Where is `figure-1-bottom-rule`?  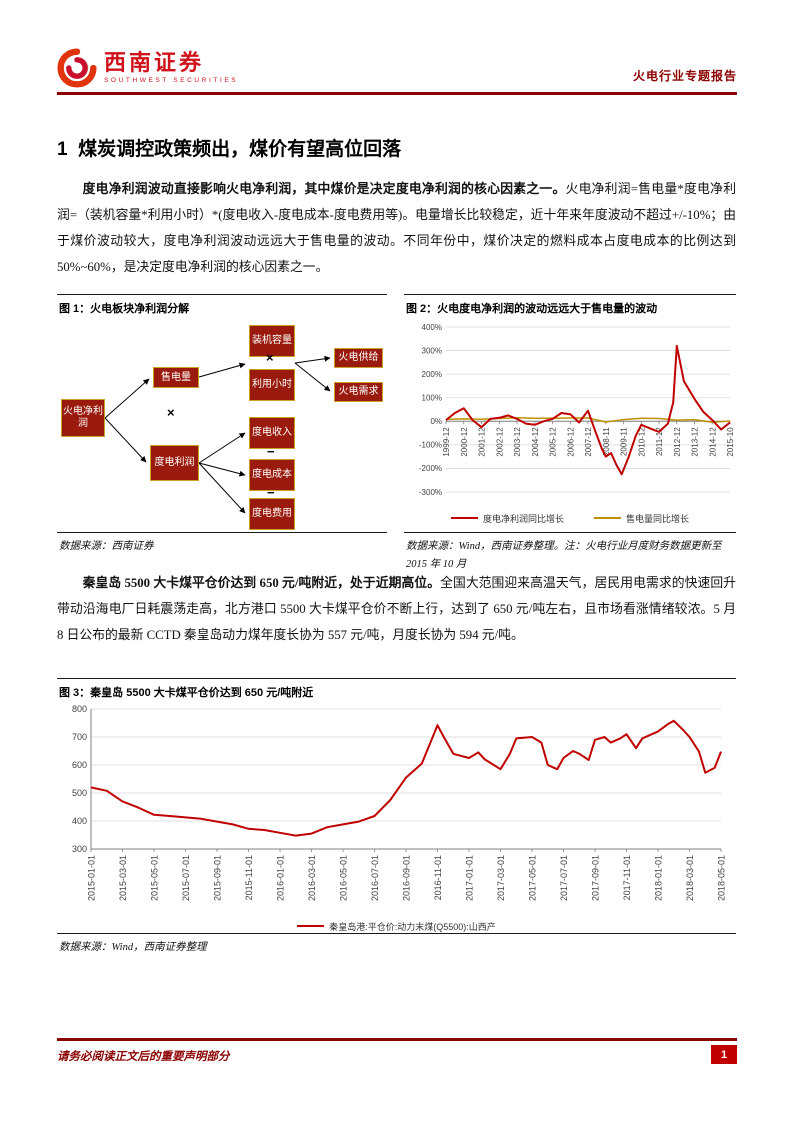 figure-1-bottom-rule is located at coordinates (222, 532).